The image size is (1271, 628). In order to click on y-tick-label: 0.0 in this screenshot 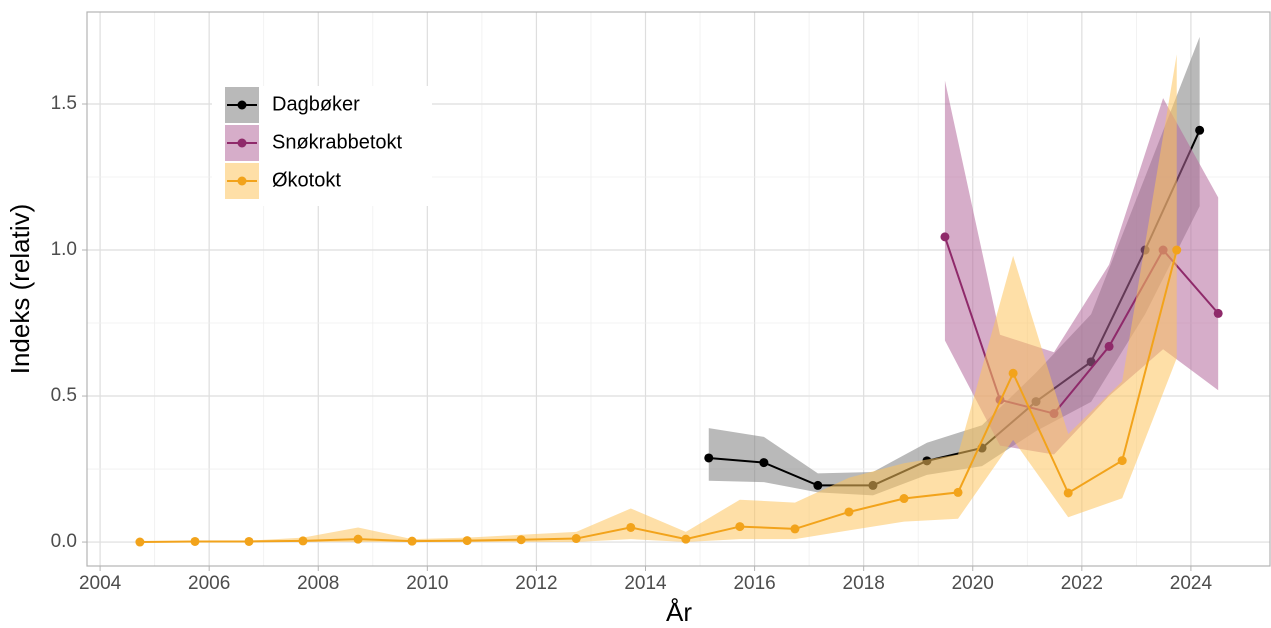, I will do `click(64, 541)`.